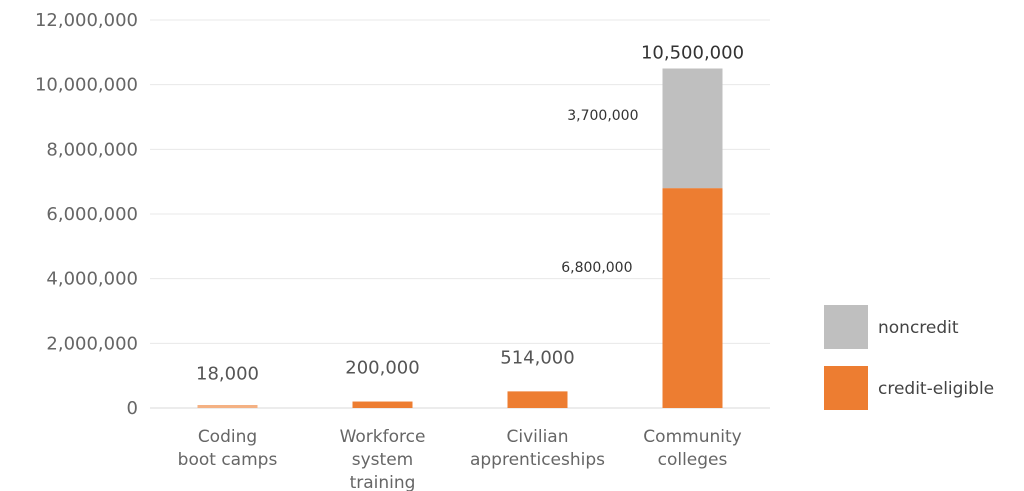 This screenshot has height=491, width=1024. What do you see at coordinates (846, 327) in the screenshot?
I see `legend-swatch-noncredit` at bounding box center [846, 327].